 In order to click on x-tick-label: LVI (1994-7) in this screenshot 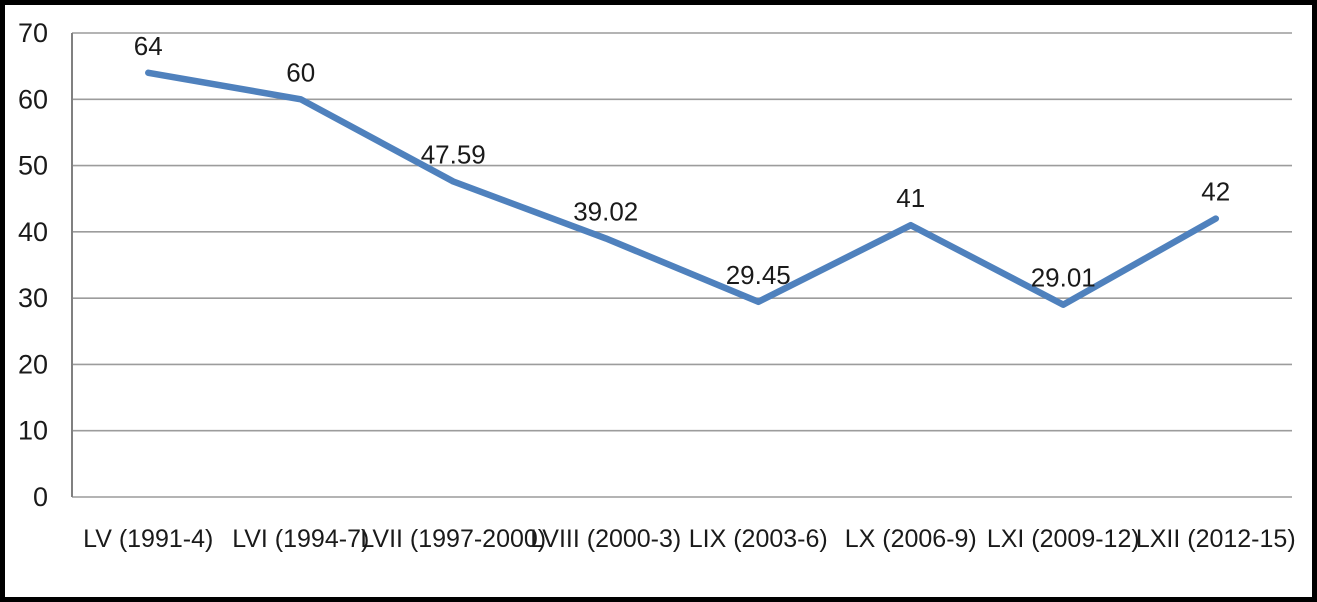, I will do `click(300, 539)`.